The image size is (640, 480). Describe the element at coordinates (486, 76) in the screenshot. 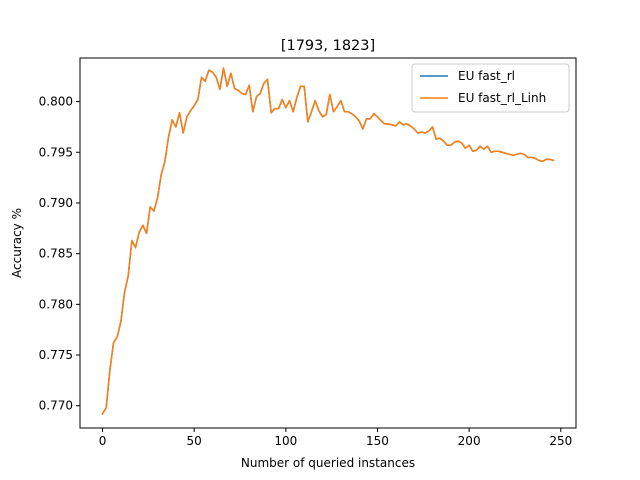

I see `legend-label-eu-fast-rl: EU fast_rl` at that location.